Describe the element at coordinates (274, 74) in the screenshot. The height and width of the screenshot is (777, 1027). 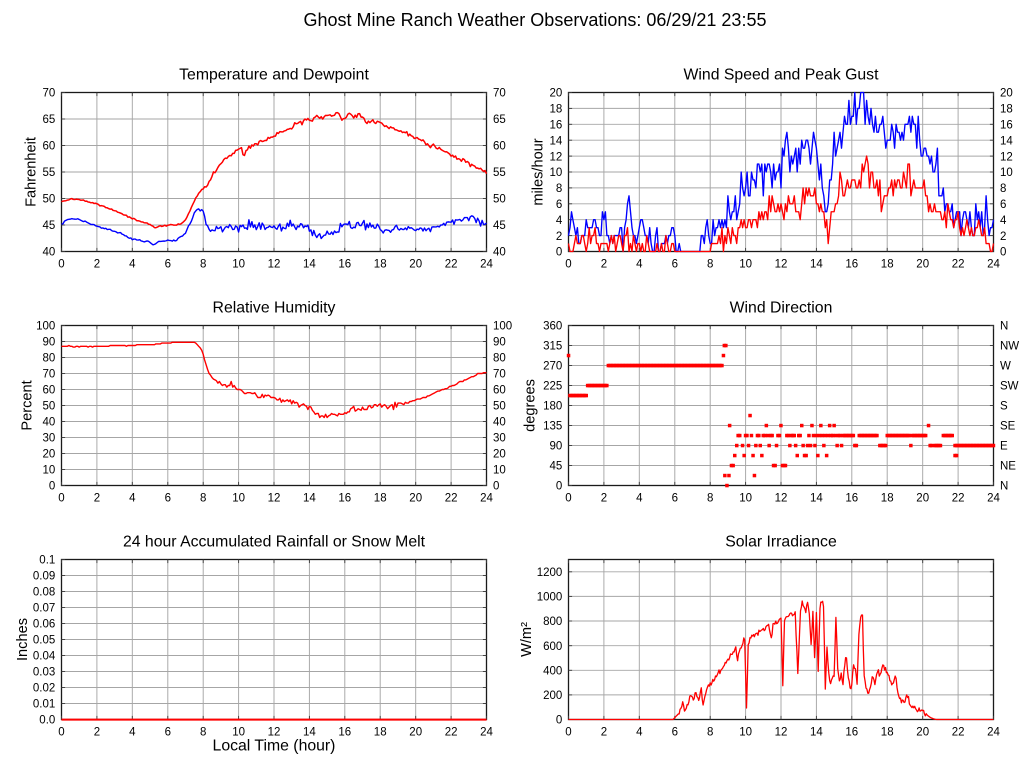
I see `svg-text: Temperature and Dewpoint` at that location.